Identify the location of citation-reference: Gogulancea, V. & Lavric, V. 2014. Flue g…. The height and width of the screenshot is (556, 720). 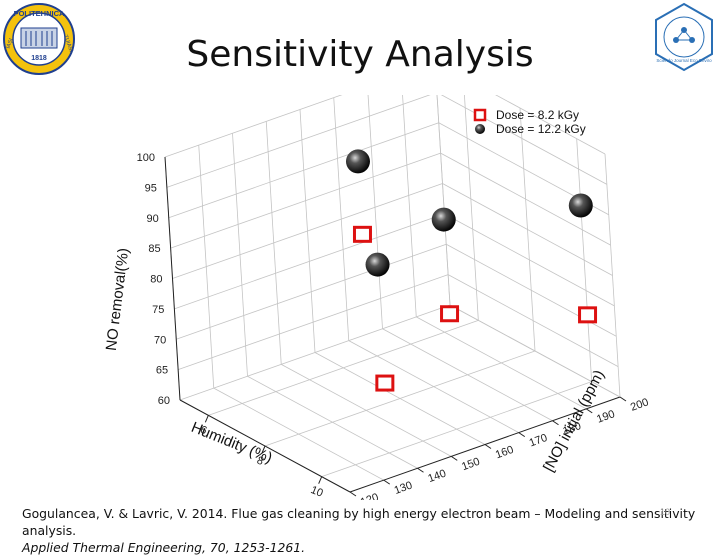
(359, 522).